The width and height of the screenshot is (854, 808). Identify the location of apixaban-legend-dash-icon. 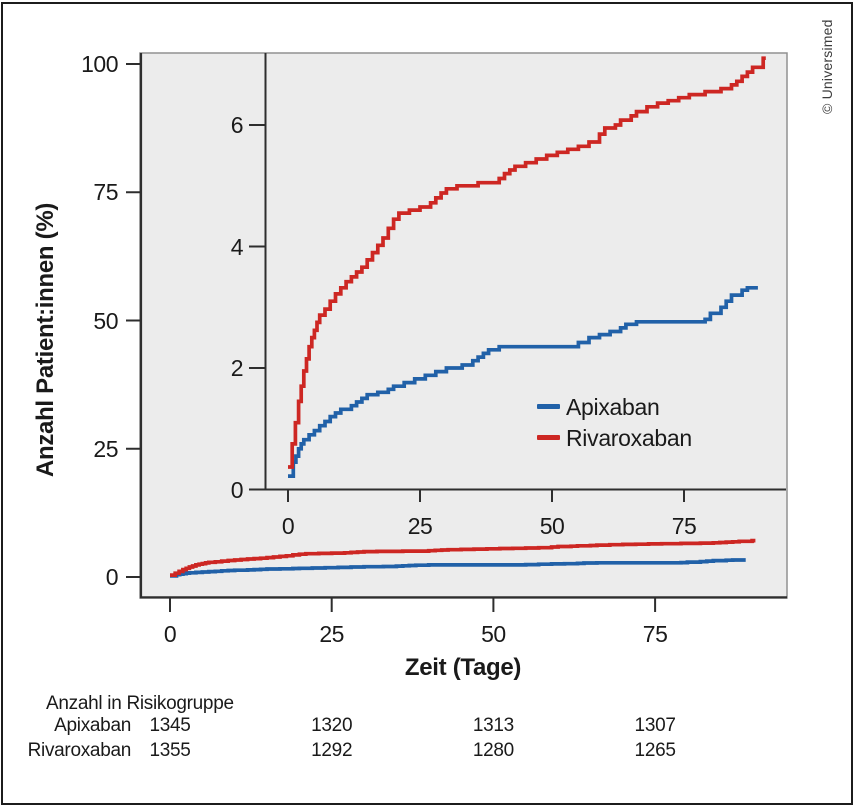
(548, 406).